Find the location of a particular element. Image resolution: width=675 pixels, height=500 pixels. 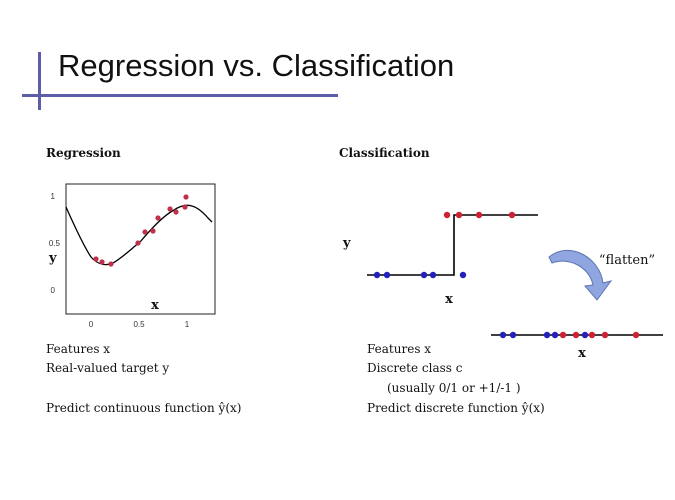

class1-points is located at coordinates (479, 215).